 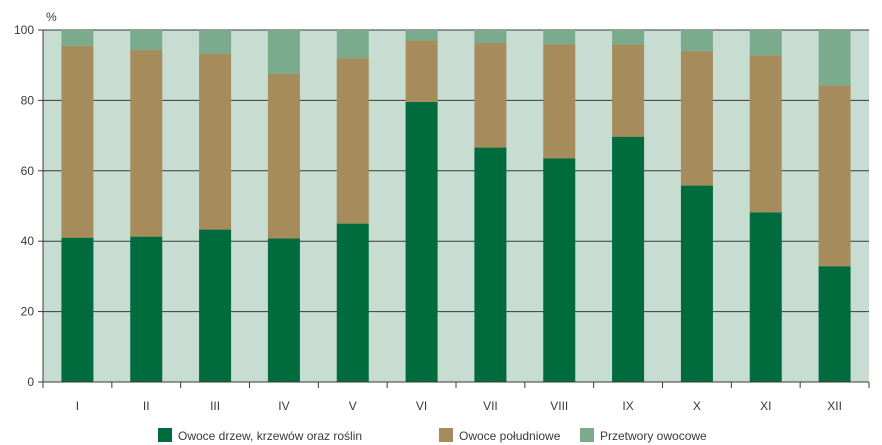 I want to click on y-unit-label: %, so click(x=51, y=17).